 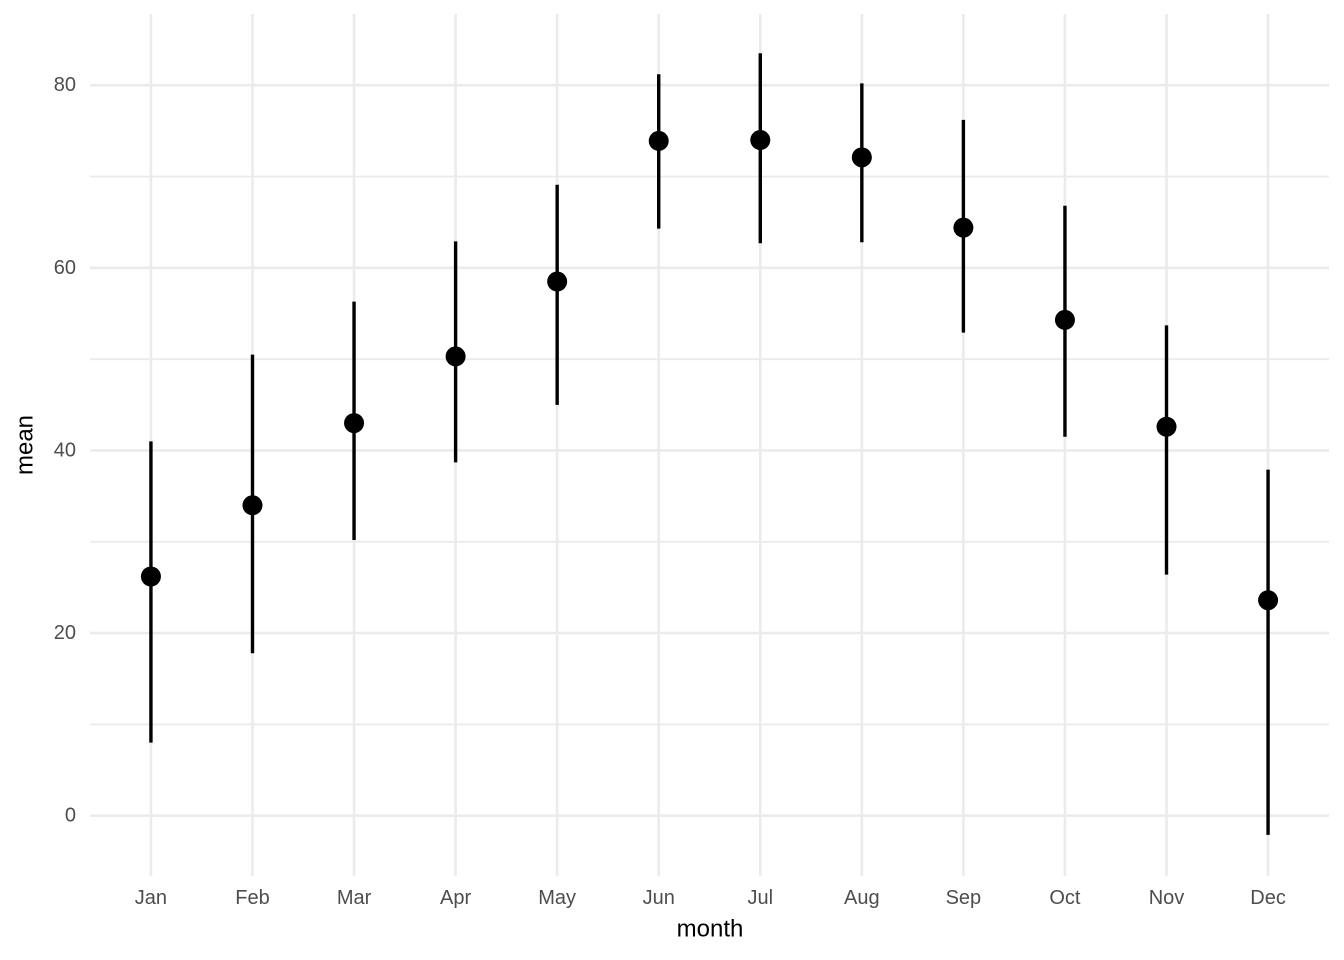 I want to click on x-axis-tick-labels: Jan Feb Mar Apr May Jun Jul Aug Sep Oct Nov Dec, so click(x=710, y=898).